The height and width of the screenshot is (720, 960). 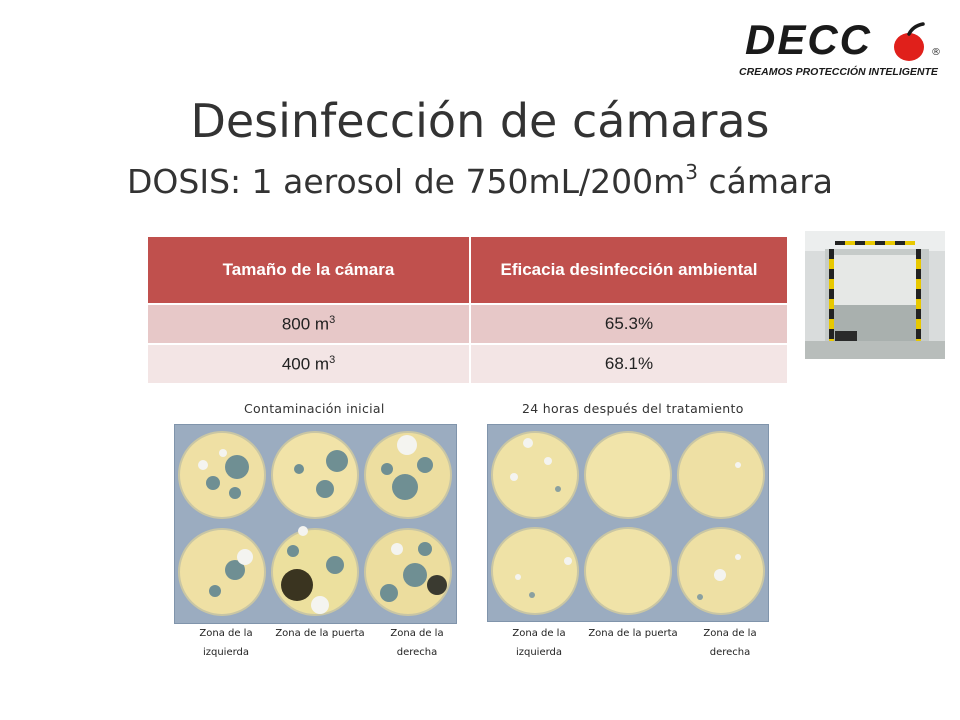 I want to click on subtitle-suffix: cámara, so click(x=765, y=181).